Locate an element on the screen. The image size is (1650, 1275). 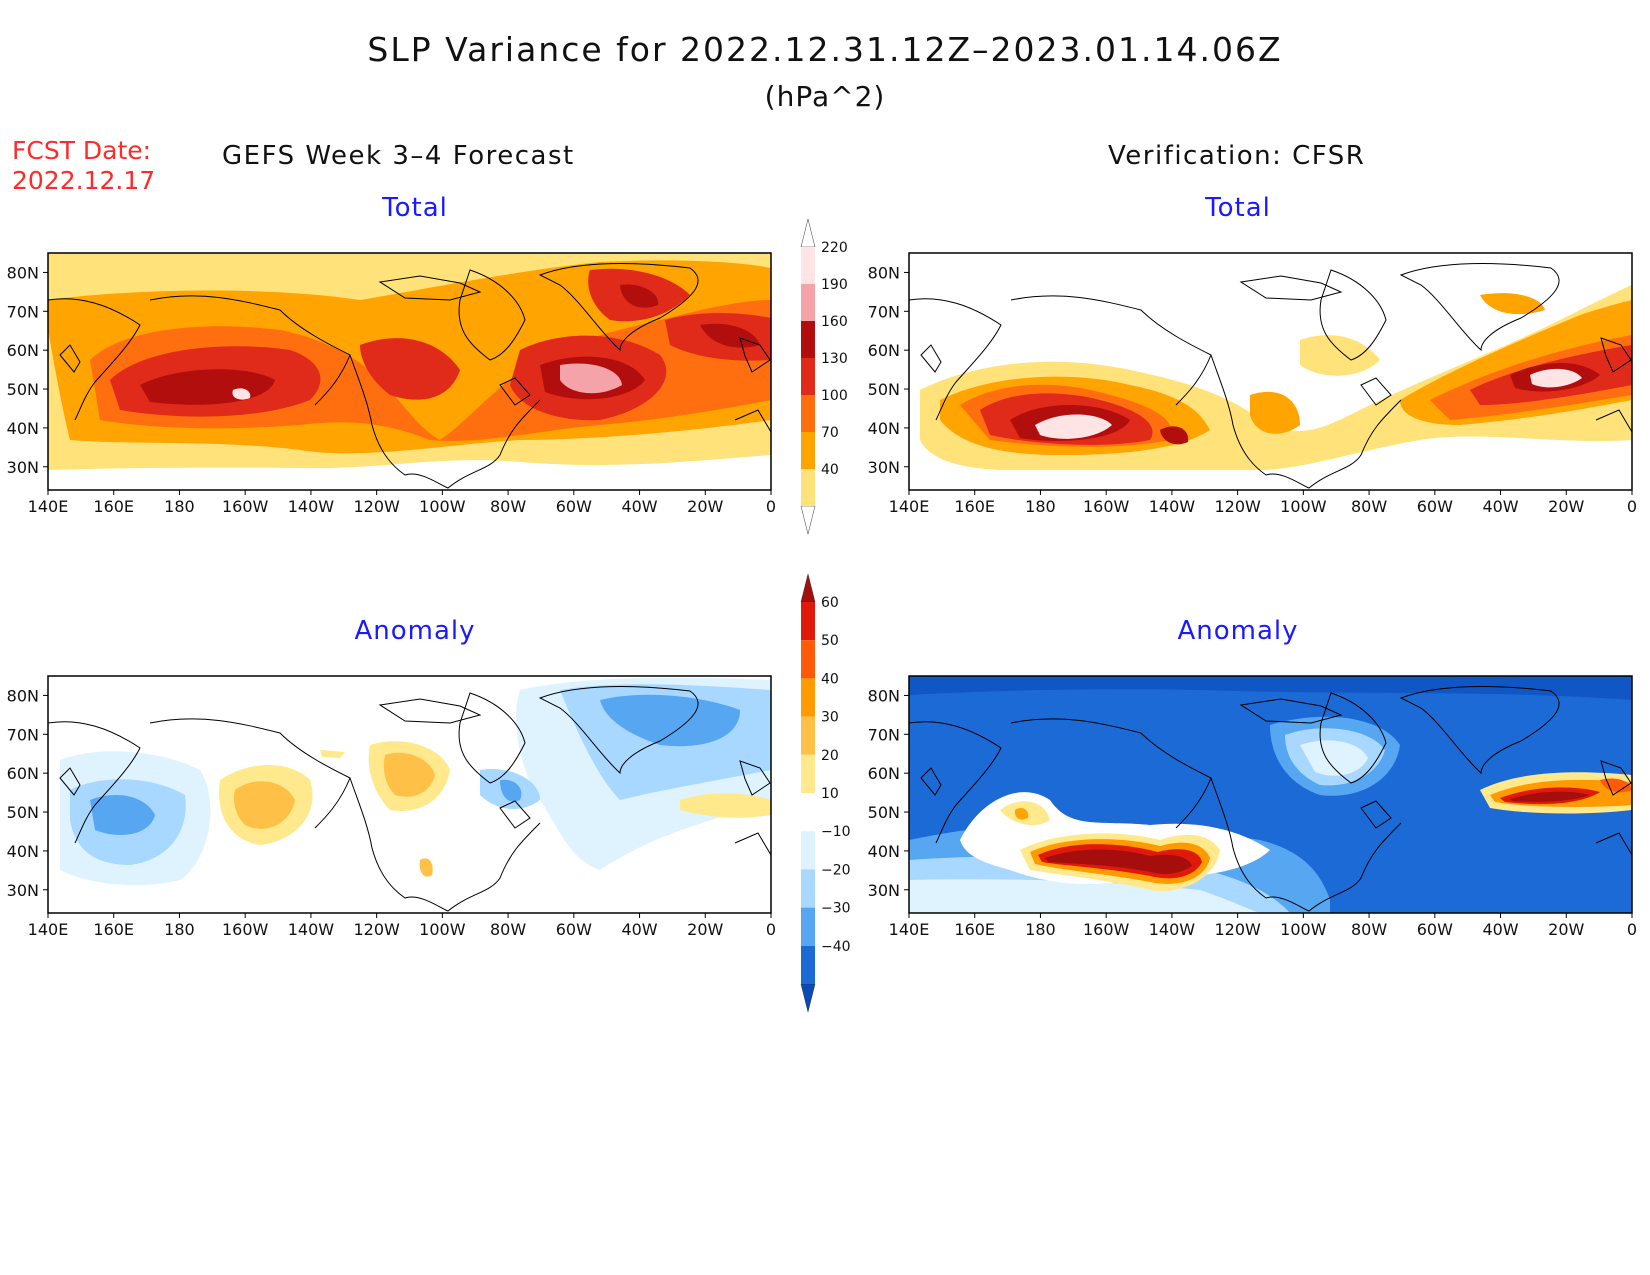
colorbar-label: 160 is located at coordinates (834, 322).